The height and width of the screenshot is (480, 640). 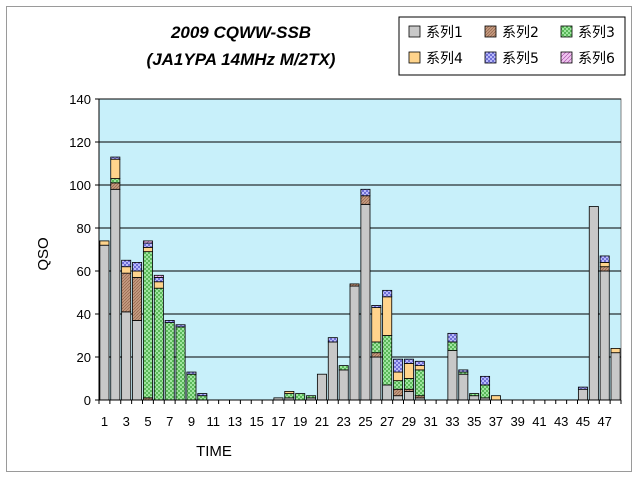 I want to click on x-tick-label: 23, so click(x=343, y=421).